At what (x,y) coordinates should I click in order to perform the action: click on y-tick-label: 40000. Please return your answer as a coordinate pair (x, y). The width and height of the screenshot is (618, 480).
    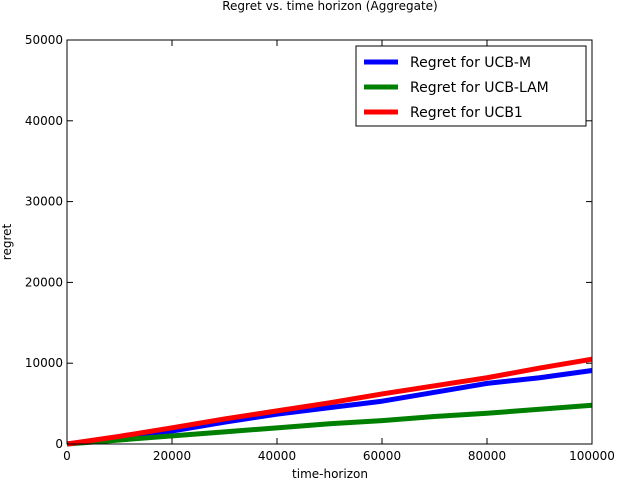
    Looking at the image, I should click on (44, 121).